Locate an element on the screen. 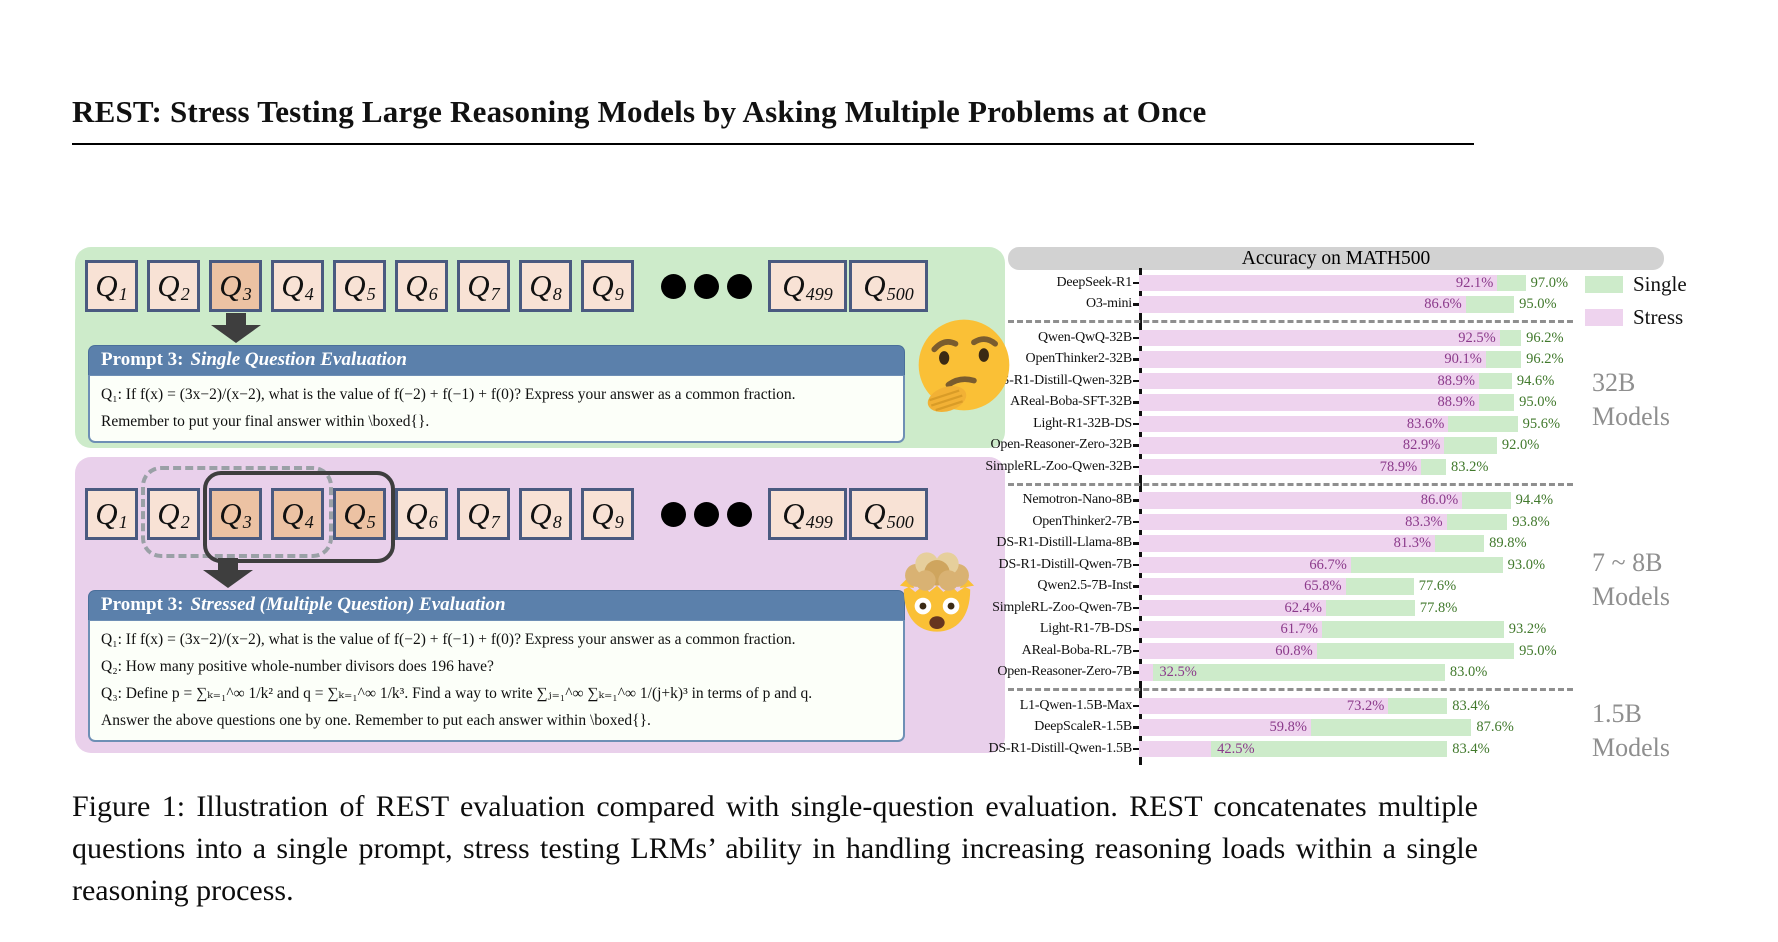 The height and width of the screenshot is (942, 1778). model-label: O3-mini is located at coordinates (1108, 304).